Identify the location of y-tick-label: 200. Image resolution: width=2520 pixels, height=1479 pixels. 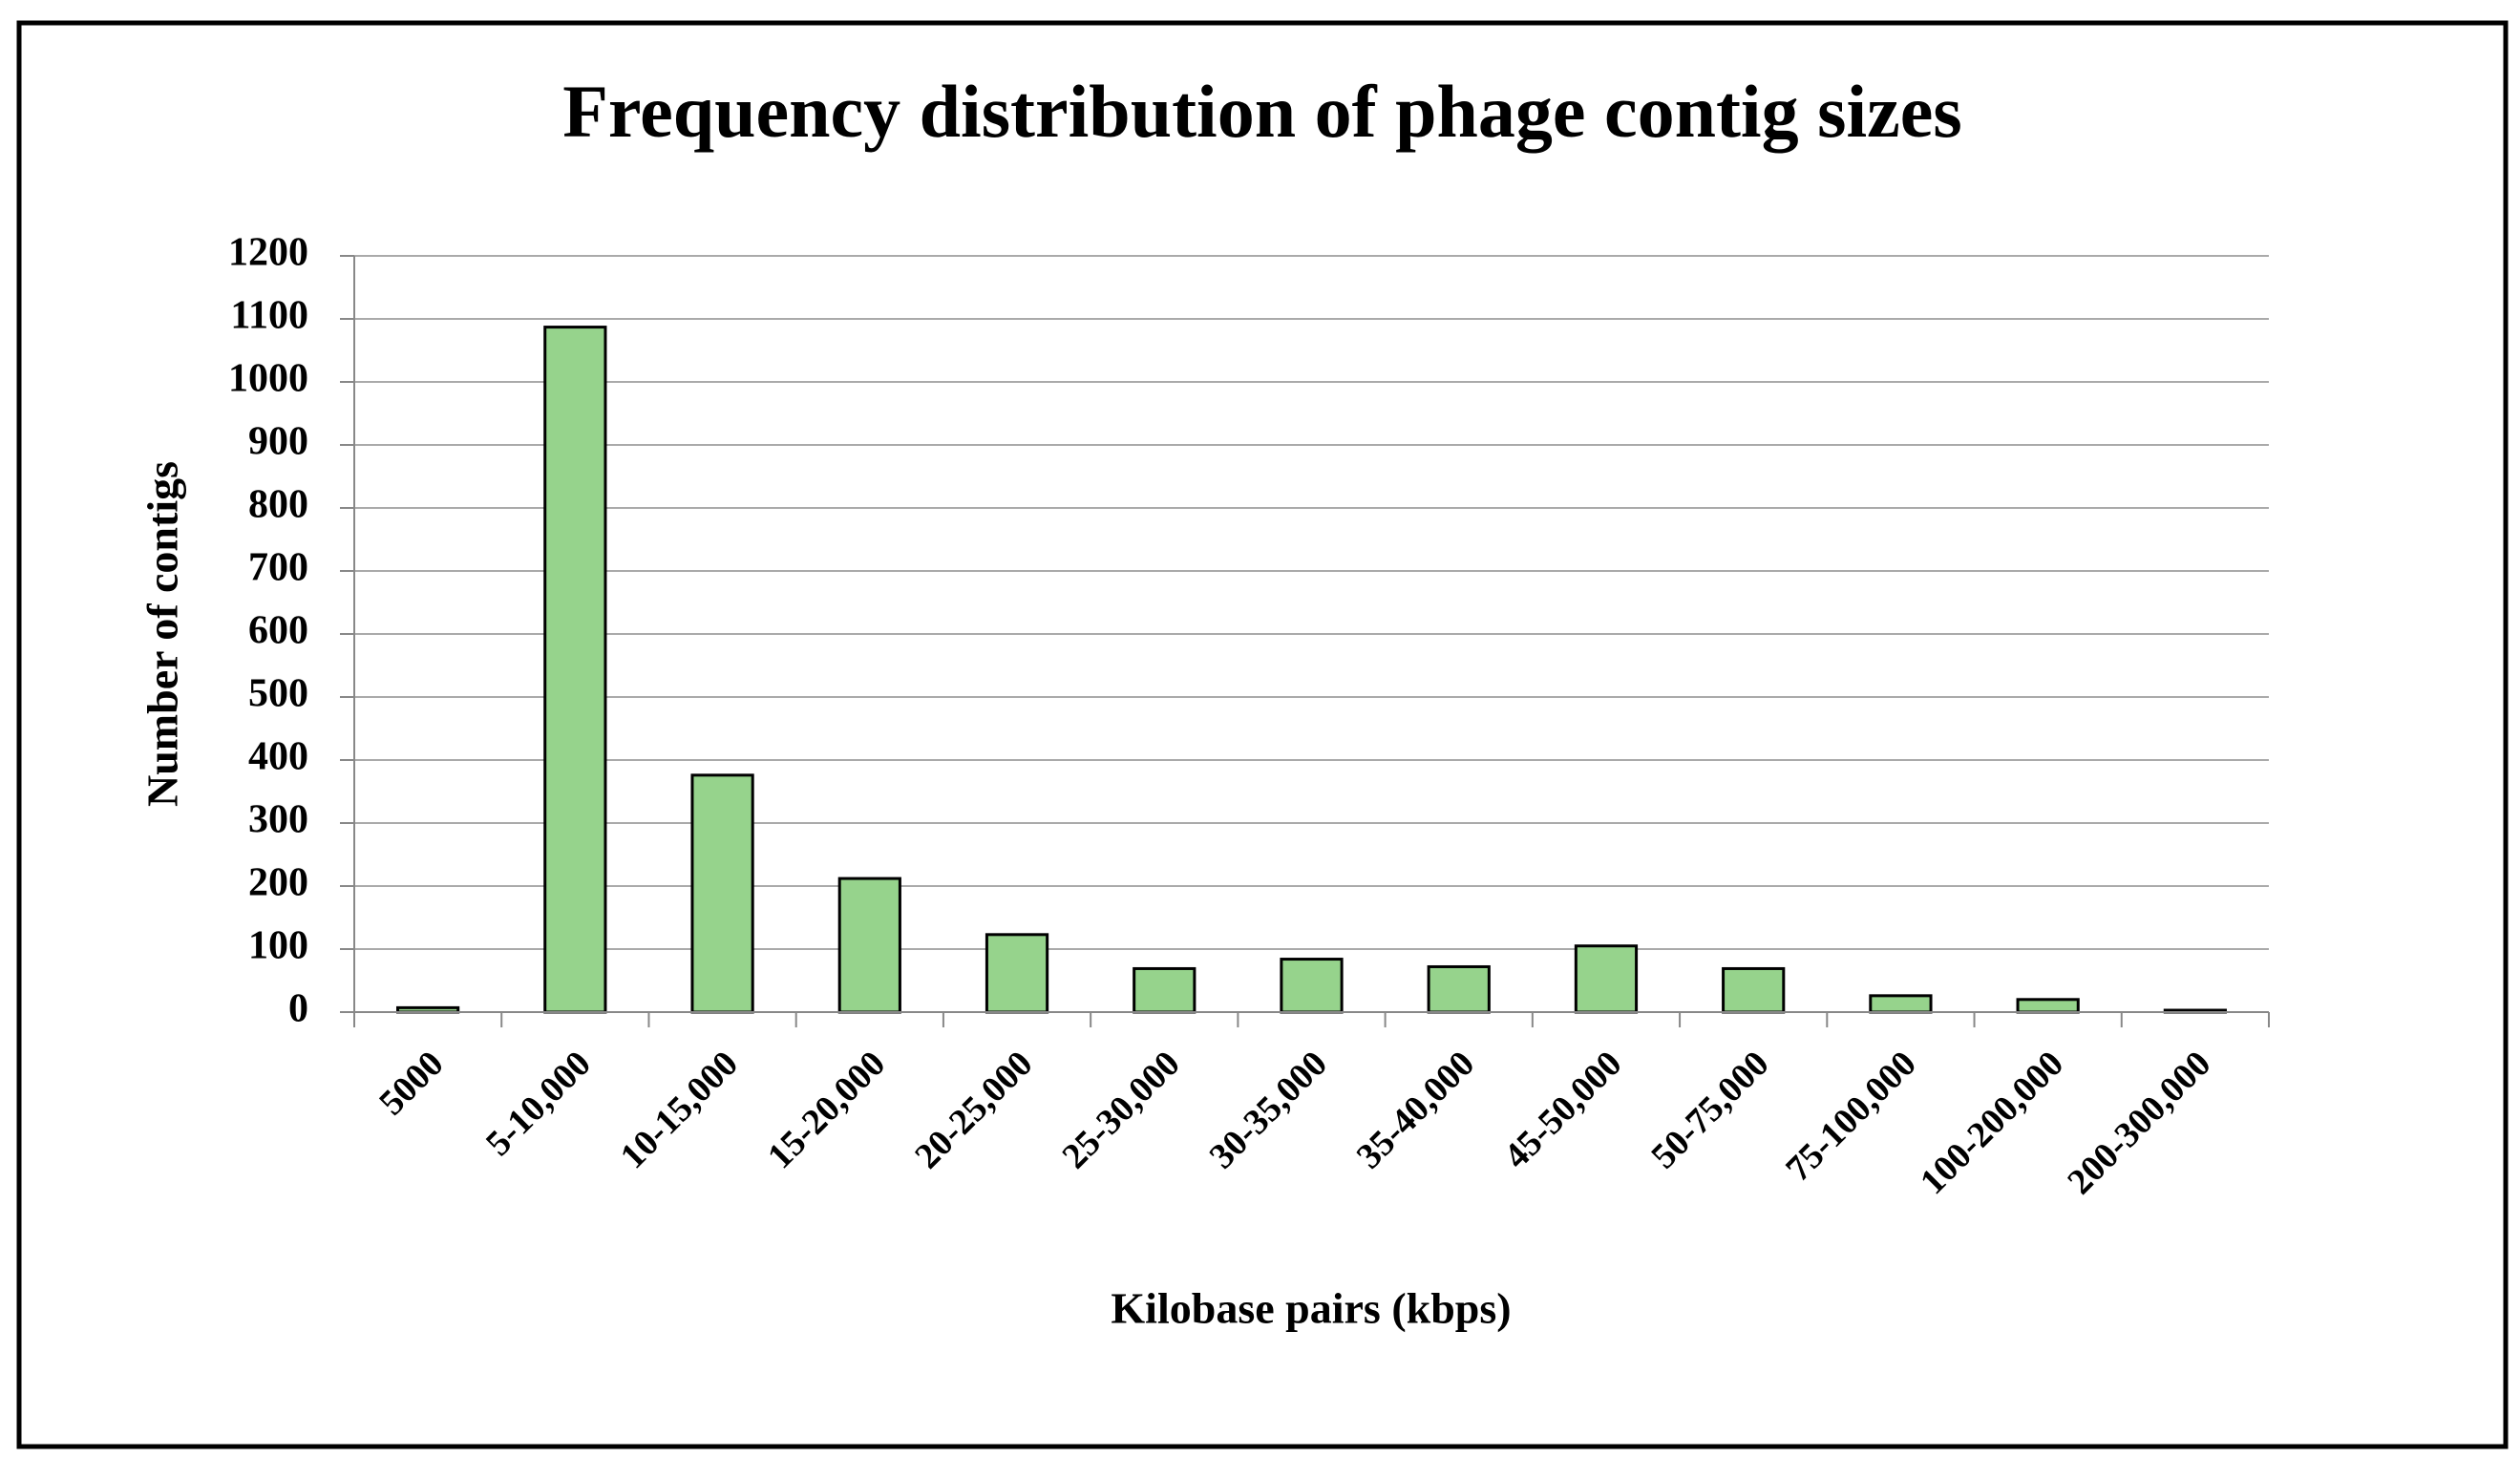
(278, 883).